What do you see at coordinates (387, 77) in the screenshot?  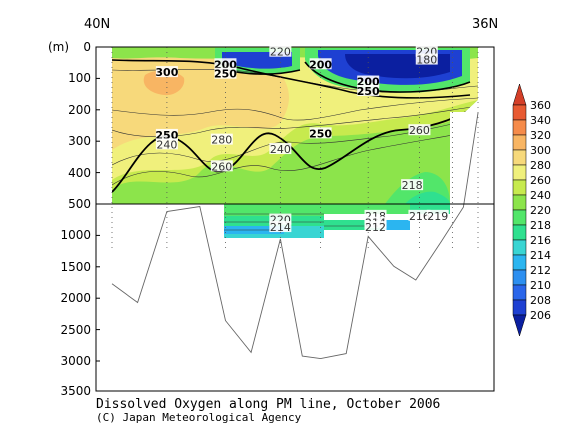 I see `contour-200-b` at bounding box center [387, 77].